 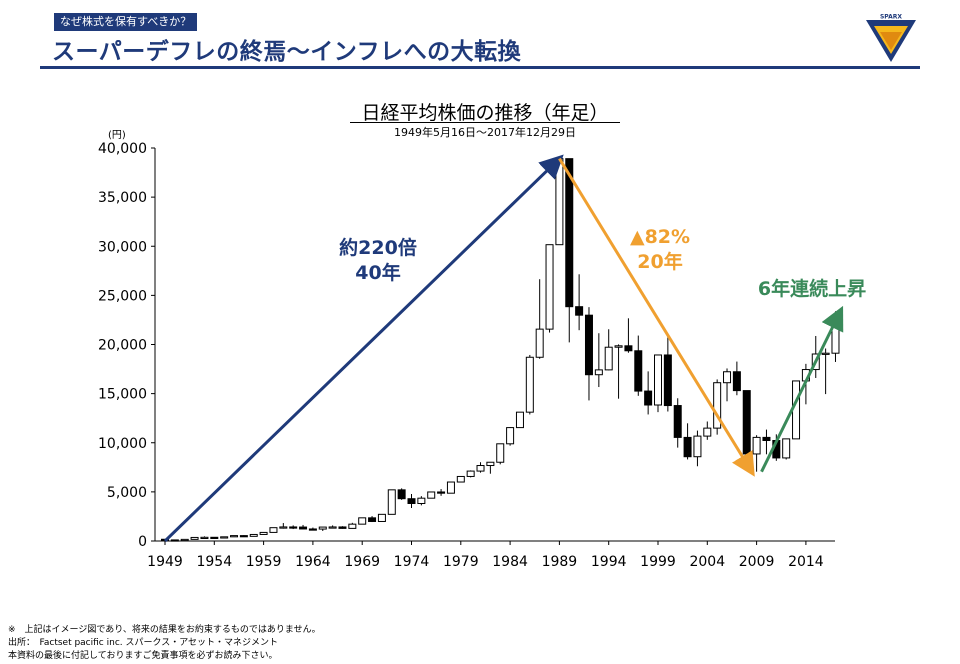 What do you see at coordinates (812, 288) in the screenshot?
I see `chart-annotation: 6年連続上昇` at bounding box center [812, 288].